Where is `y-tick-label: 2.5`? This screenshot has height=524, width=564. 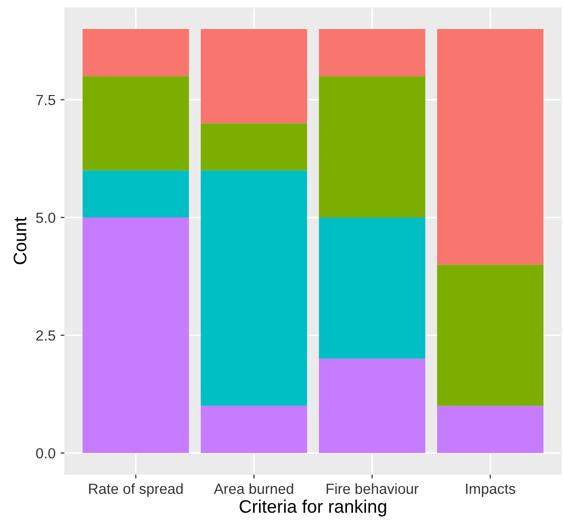
y-tick-label: 2.5 is located at coordinates (46, 335).